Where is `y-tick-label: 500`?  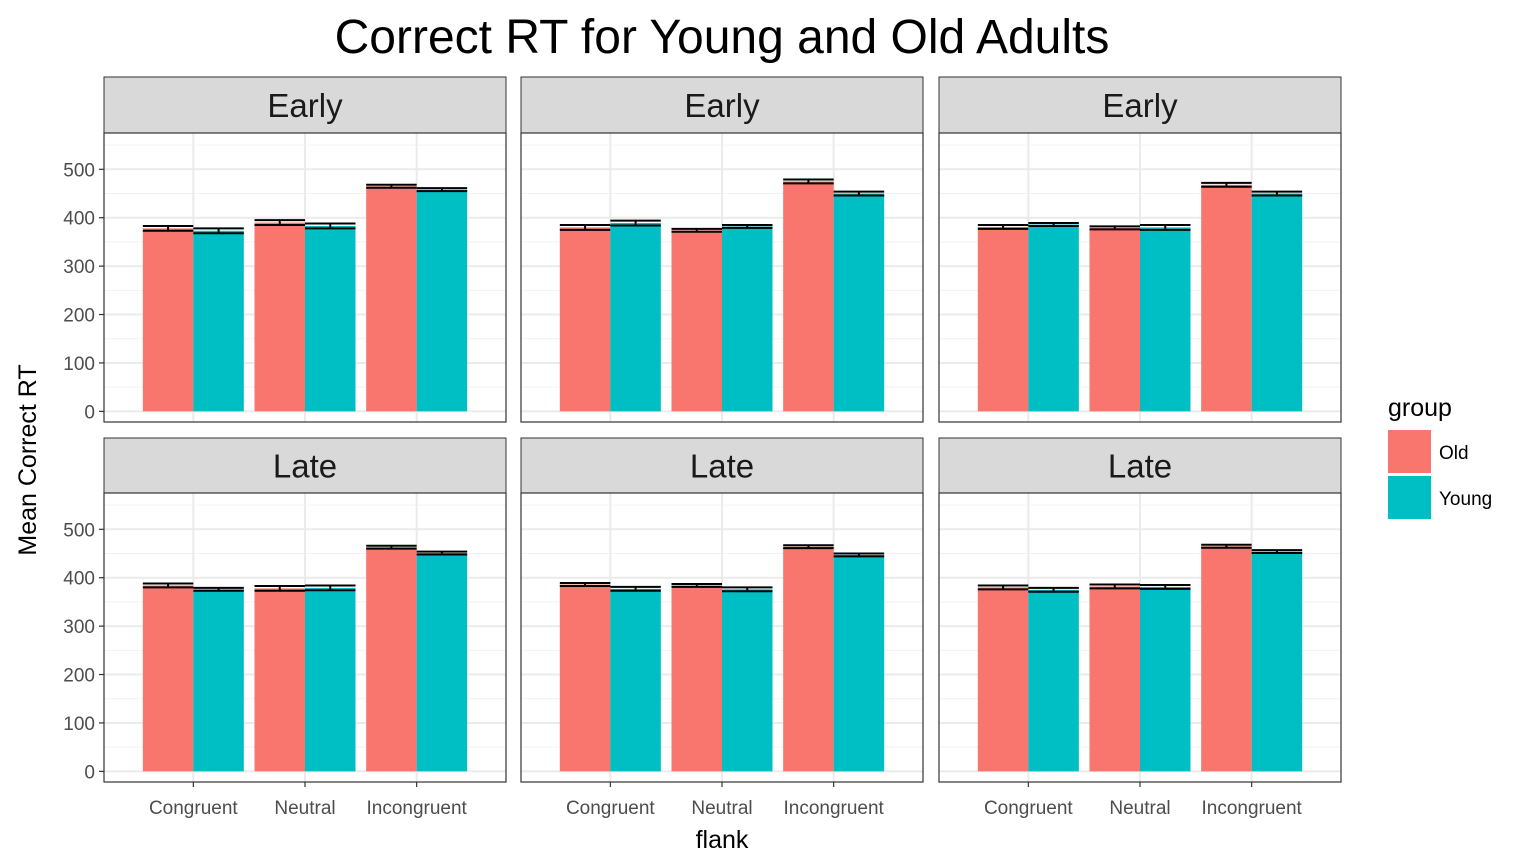 y-tick-label: 500 is located at coordinates (79, 170).